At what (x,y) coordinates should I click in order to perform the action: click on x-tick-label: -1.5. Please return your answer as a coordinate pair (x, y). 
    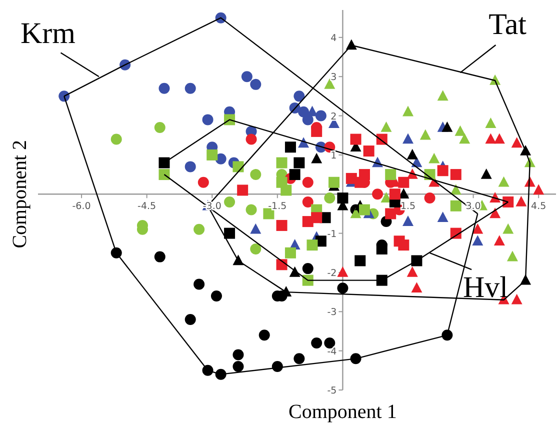
    Looking at the image, I should click on (277, 206).